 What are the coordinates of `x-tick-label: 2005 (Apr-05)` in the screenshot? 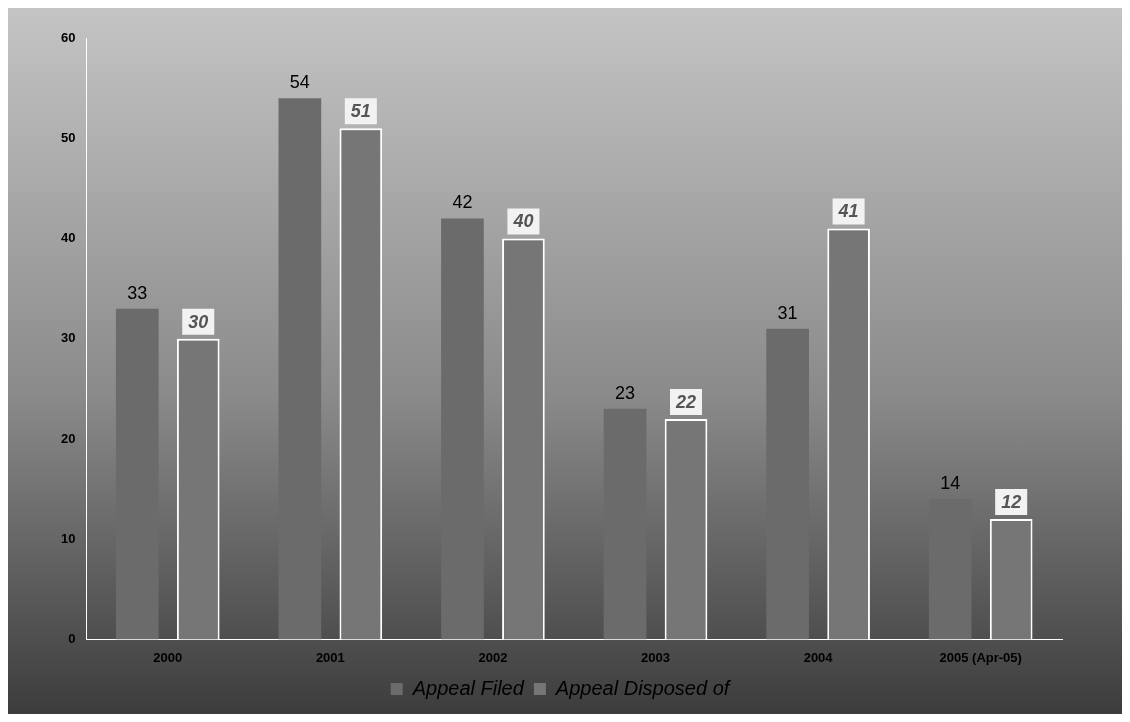 It's located at (980, 657).